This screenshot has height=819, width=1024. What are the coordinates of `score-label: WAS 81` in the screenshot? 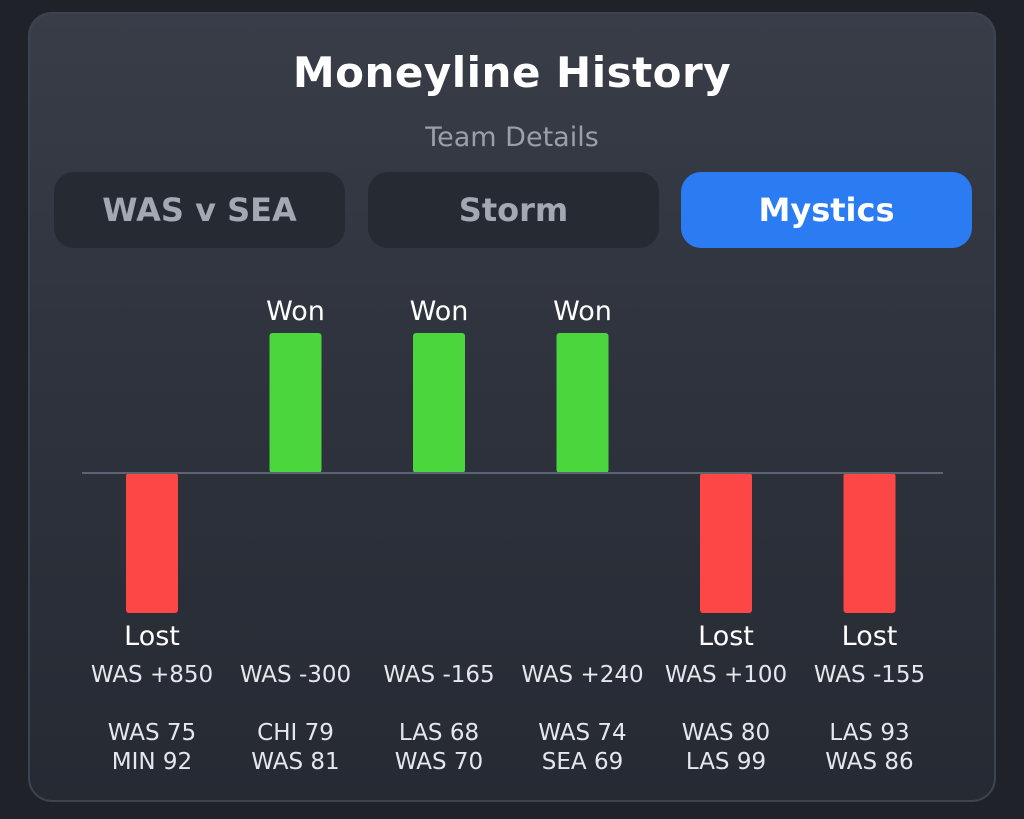 It's located at (295, 762).